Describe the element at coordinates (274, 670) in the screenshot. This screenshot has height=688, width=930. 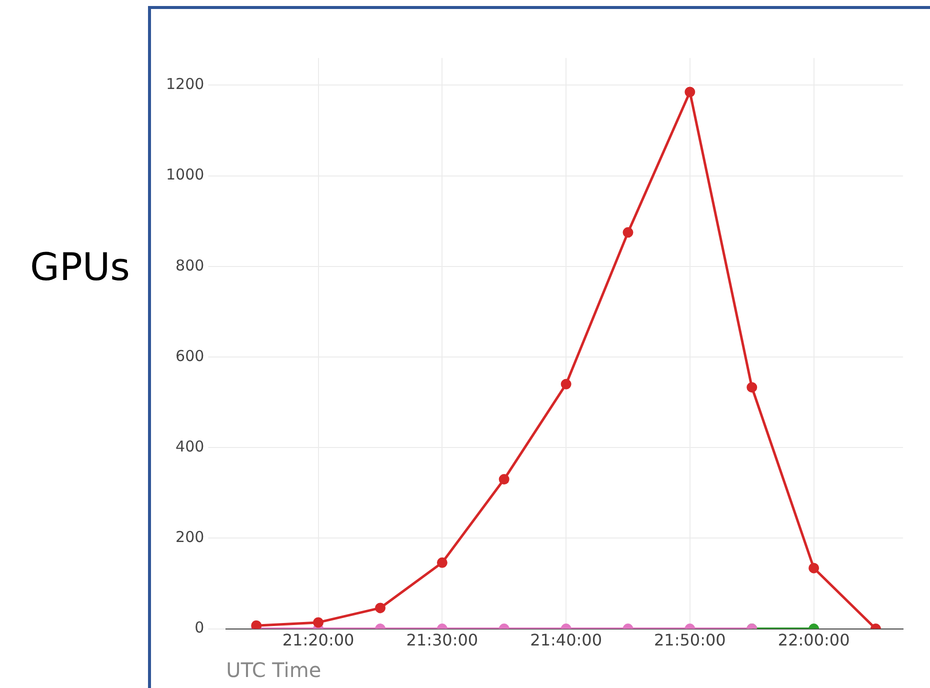
I see `x-axis-title: UTC Time` at that location.